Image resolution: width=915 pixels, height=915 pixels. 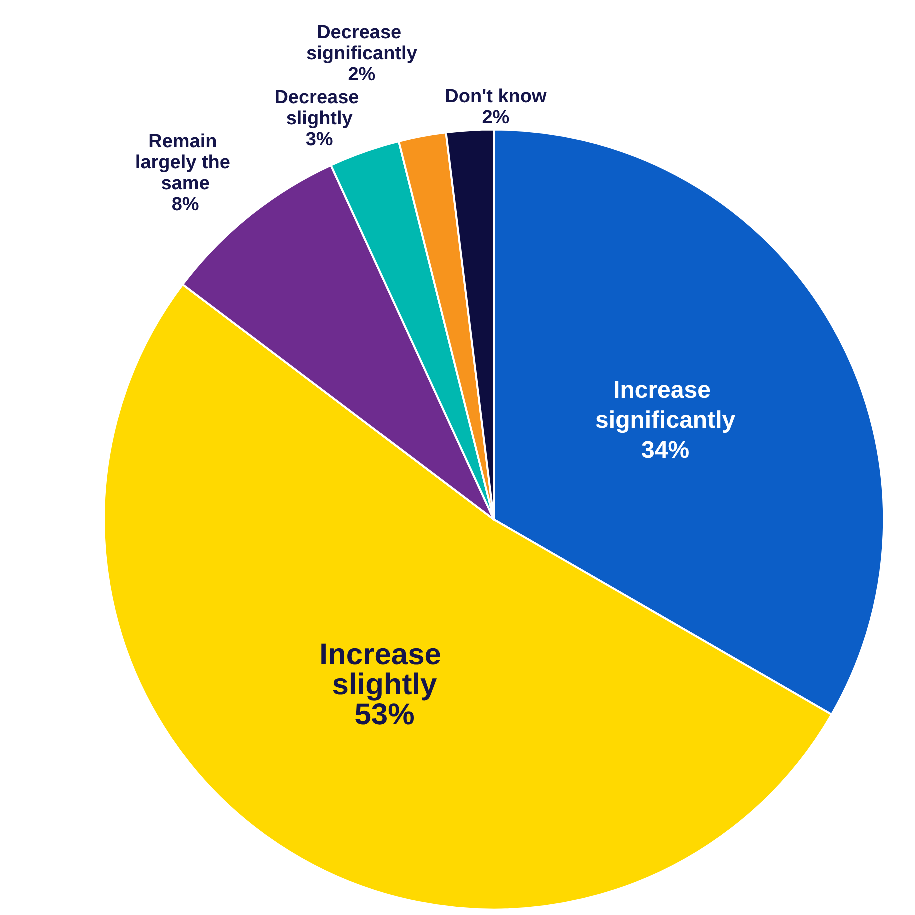 What do you see at coordinates (186, 205) in the screenshot?
I see `data-label: 8%` at bounding box center [186, 205].